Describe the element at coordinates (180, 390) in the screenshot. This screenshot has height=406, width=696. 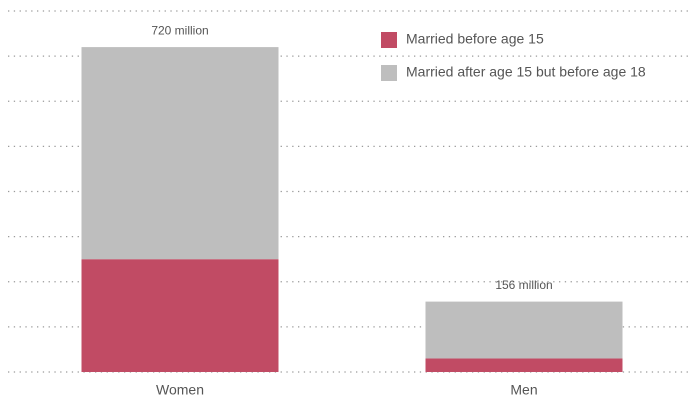
I see `x-tick-label: Women` at that location.